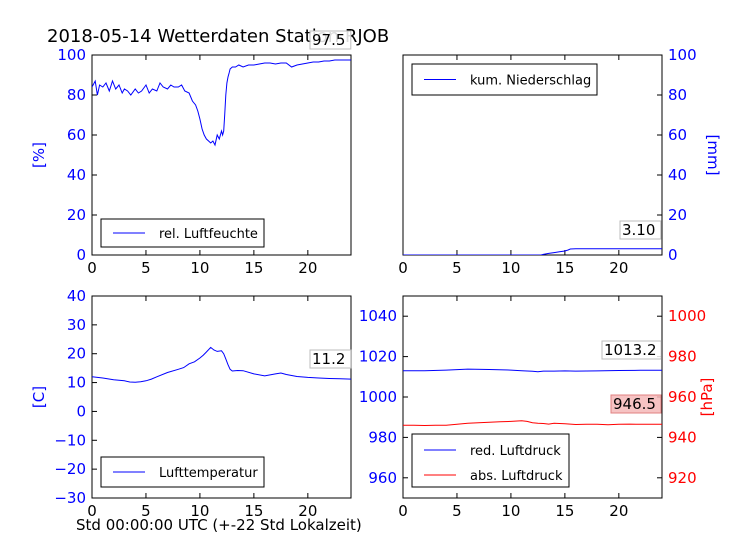 This screenshot has height=552, width=736. Describe the element at coordinates (39, 397) in the screenshot. I see `y-axis-label: [C]` at that location.